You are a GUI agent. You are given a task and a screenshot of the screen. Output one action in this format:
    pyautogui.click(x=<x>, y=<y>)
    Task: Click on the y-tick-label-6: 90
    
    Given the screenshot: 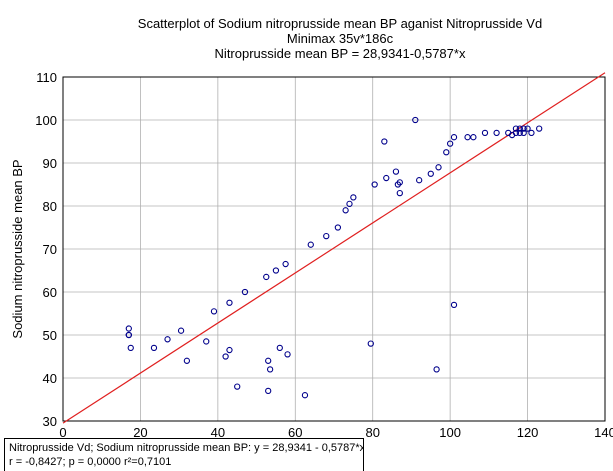 What is the action you would take?
    pyautogui.click(x=50, y=163)
    